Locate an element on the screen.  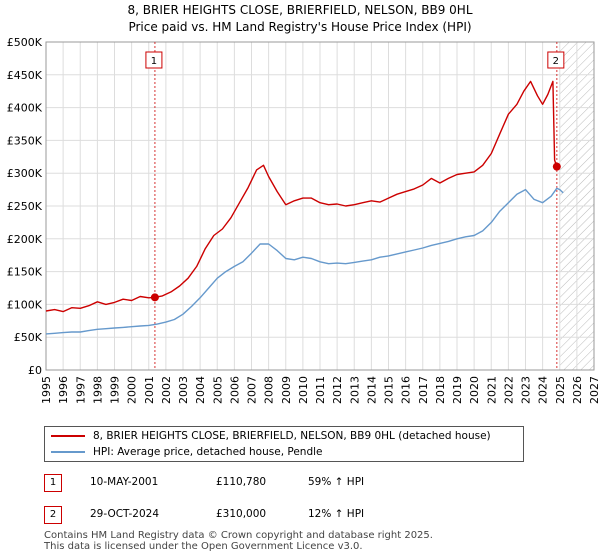
y-tick-label: £0 is located at coordinates (35, 370).